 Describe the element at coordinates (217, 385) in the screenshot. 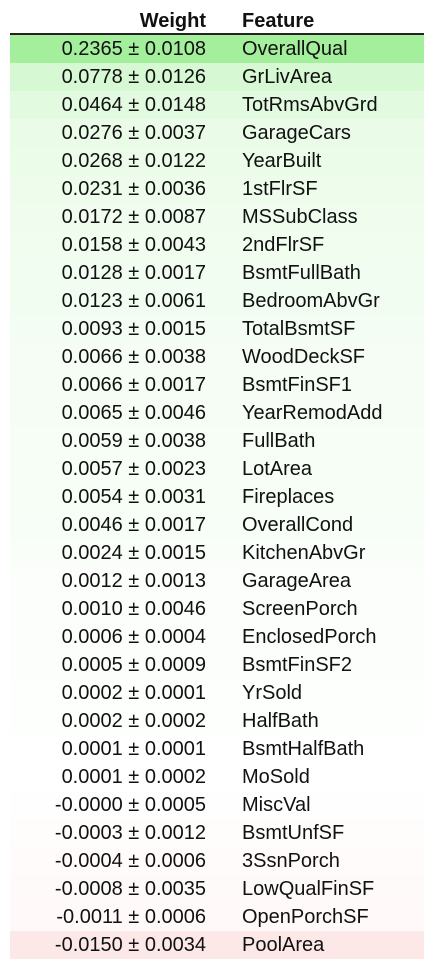

I see `table-row: 0.0066 ± 0.0017 BsmtFinSF1` at that location.